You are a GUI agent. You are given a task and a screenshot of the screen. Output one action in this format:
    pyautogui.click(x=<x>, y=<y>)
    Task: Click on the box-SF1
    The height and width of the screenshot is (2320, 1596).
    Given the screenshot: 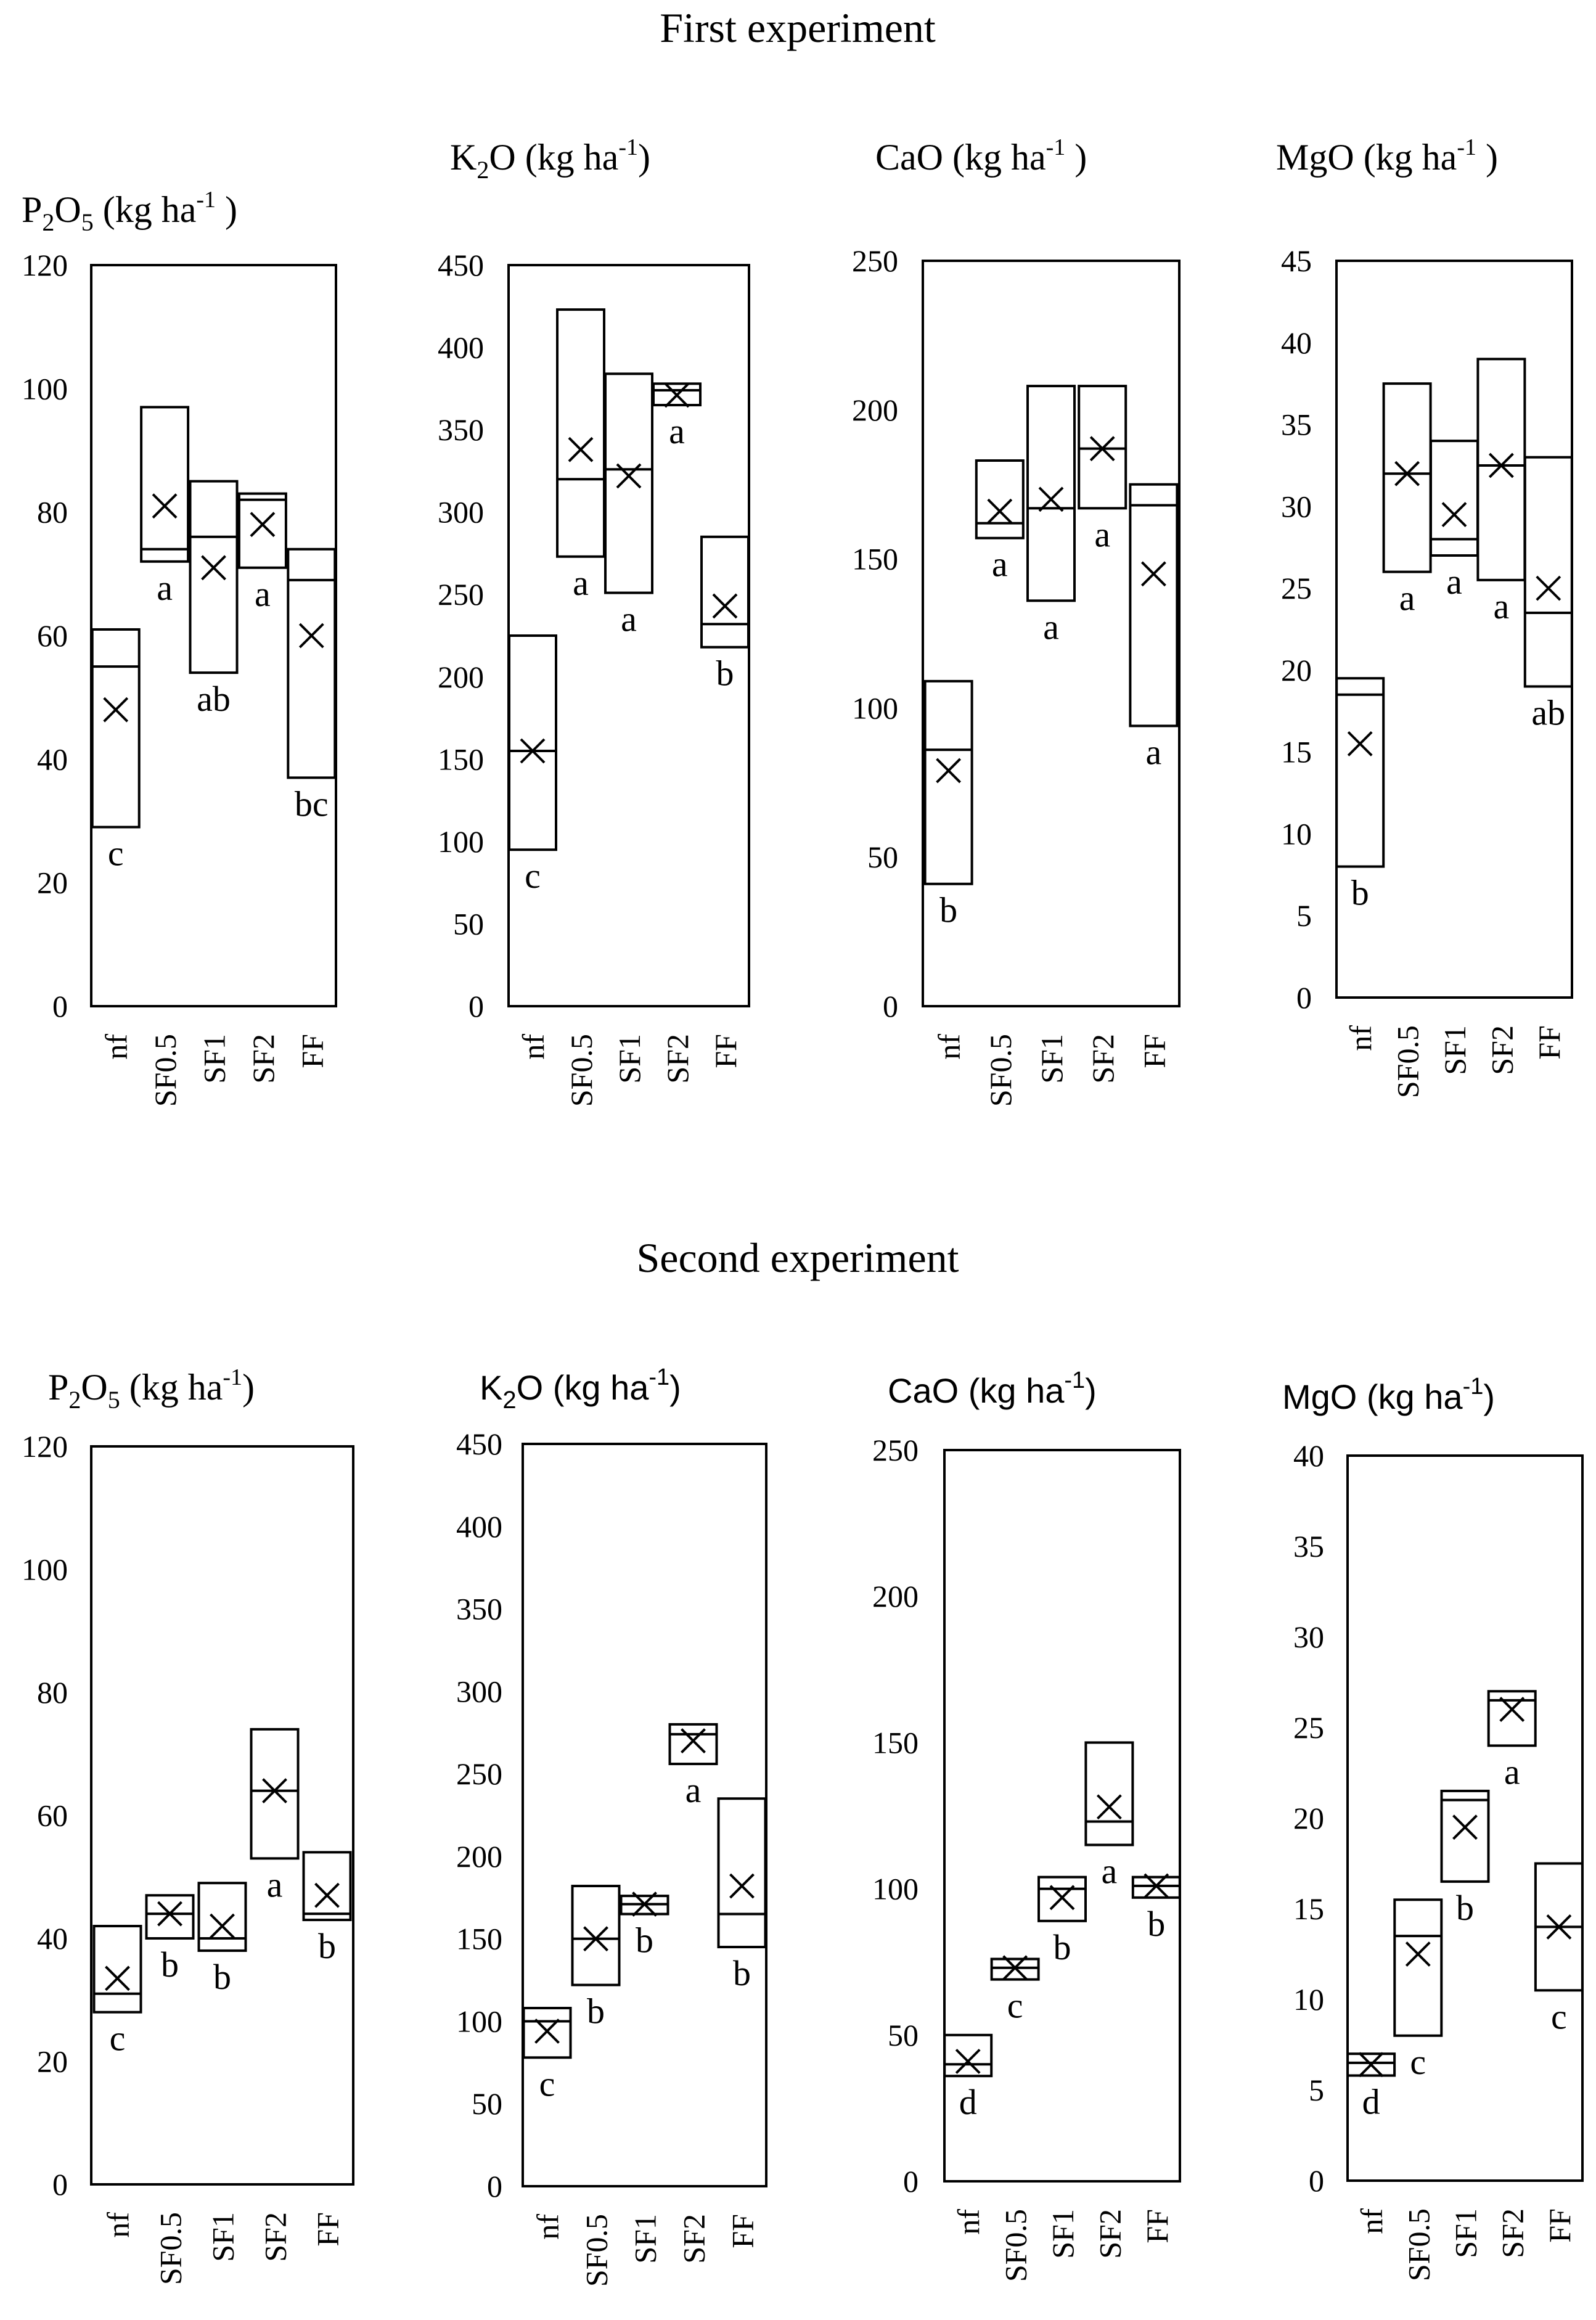 What is the action you would take?
    pyautogui.click(x=214, y=577)
    